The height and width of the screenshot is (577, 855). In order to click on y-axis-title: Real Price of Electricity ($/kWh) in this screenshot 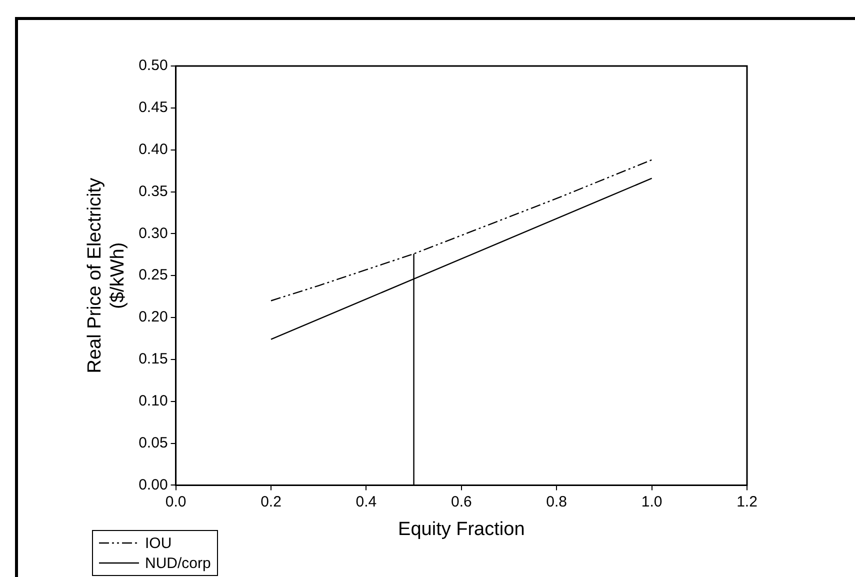, I will do `click(106, 275)`.